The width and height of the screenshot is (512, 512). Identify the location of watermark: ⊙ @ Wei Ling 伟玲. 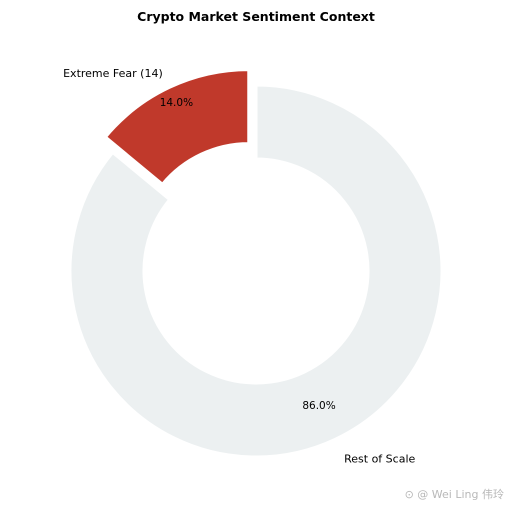
(454, 494).